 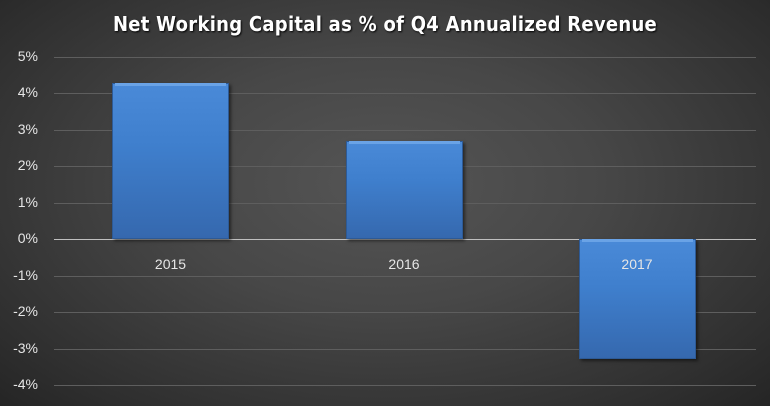 I want to click on y-tick-label: -1%, so click(x=25, y=275).